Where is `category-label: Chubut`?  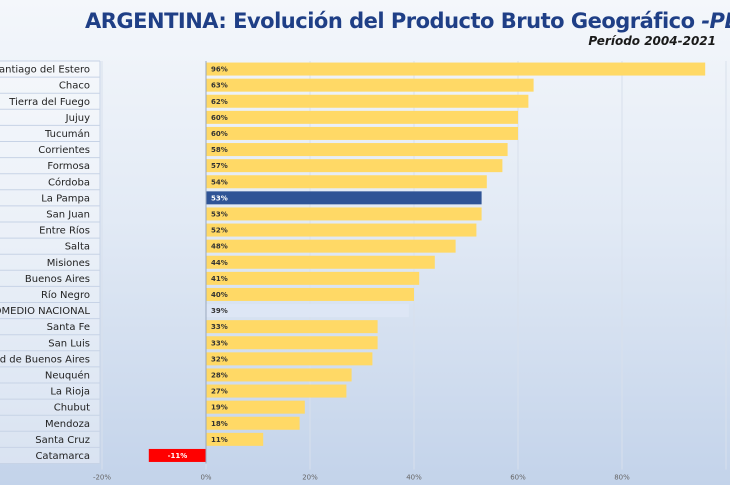 category-label: Chubut is located at coordinates (72, 408).